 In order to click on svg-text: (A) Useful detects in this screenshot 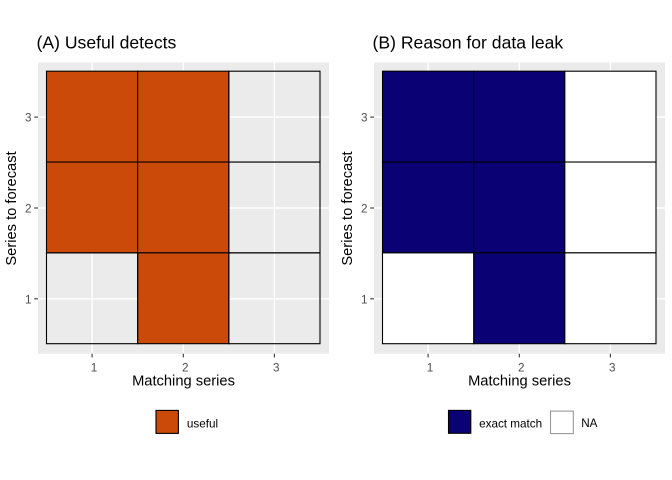, I will do `click(107, 43)`.